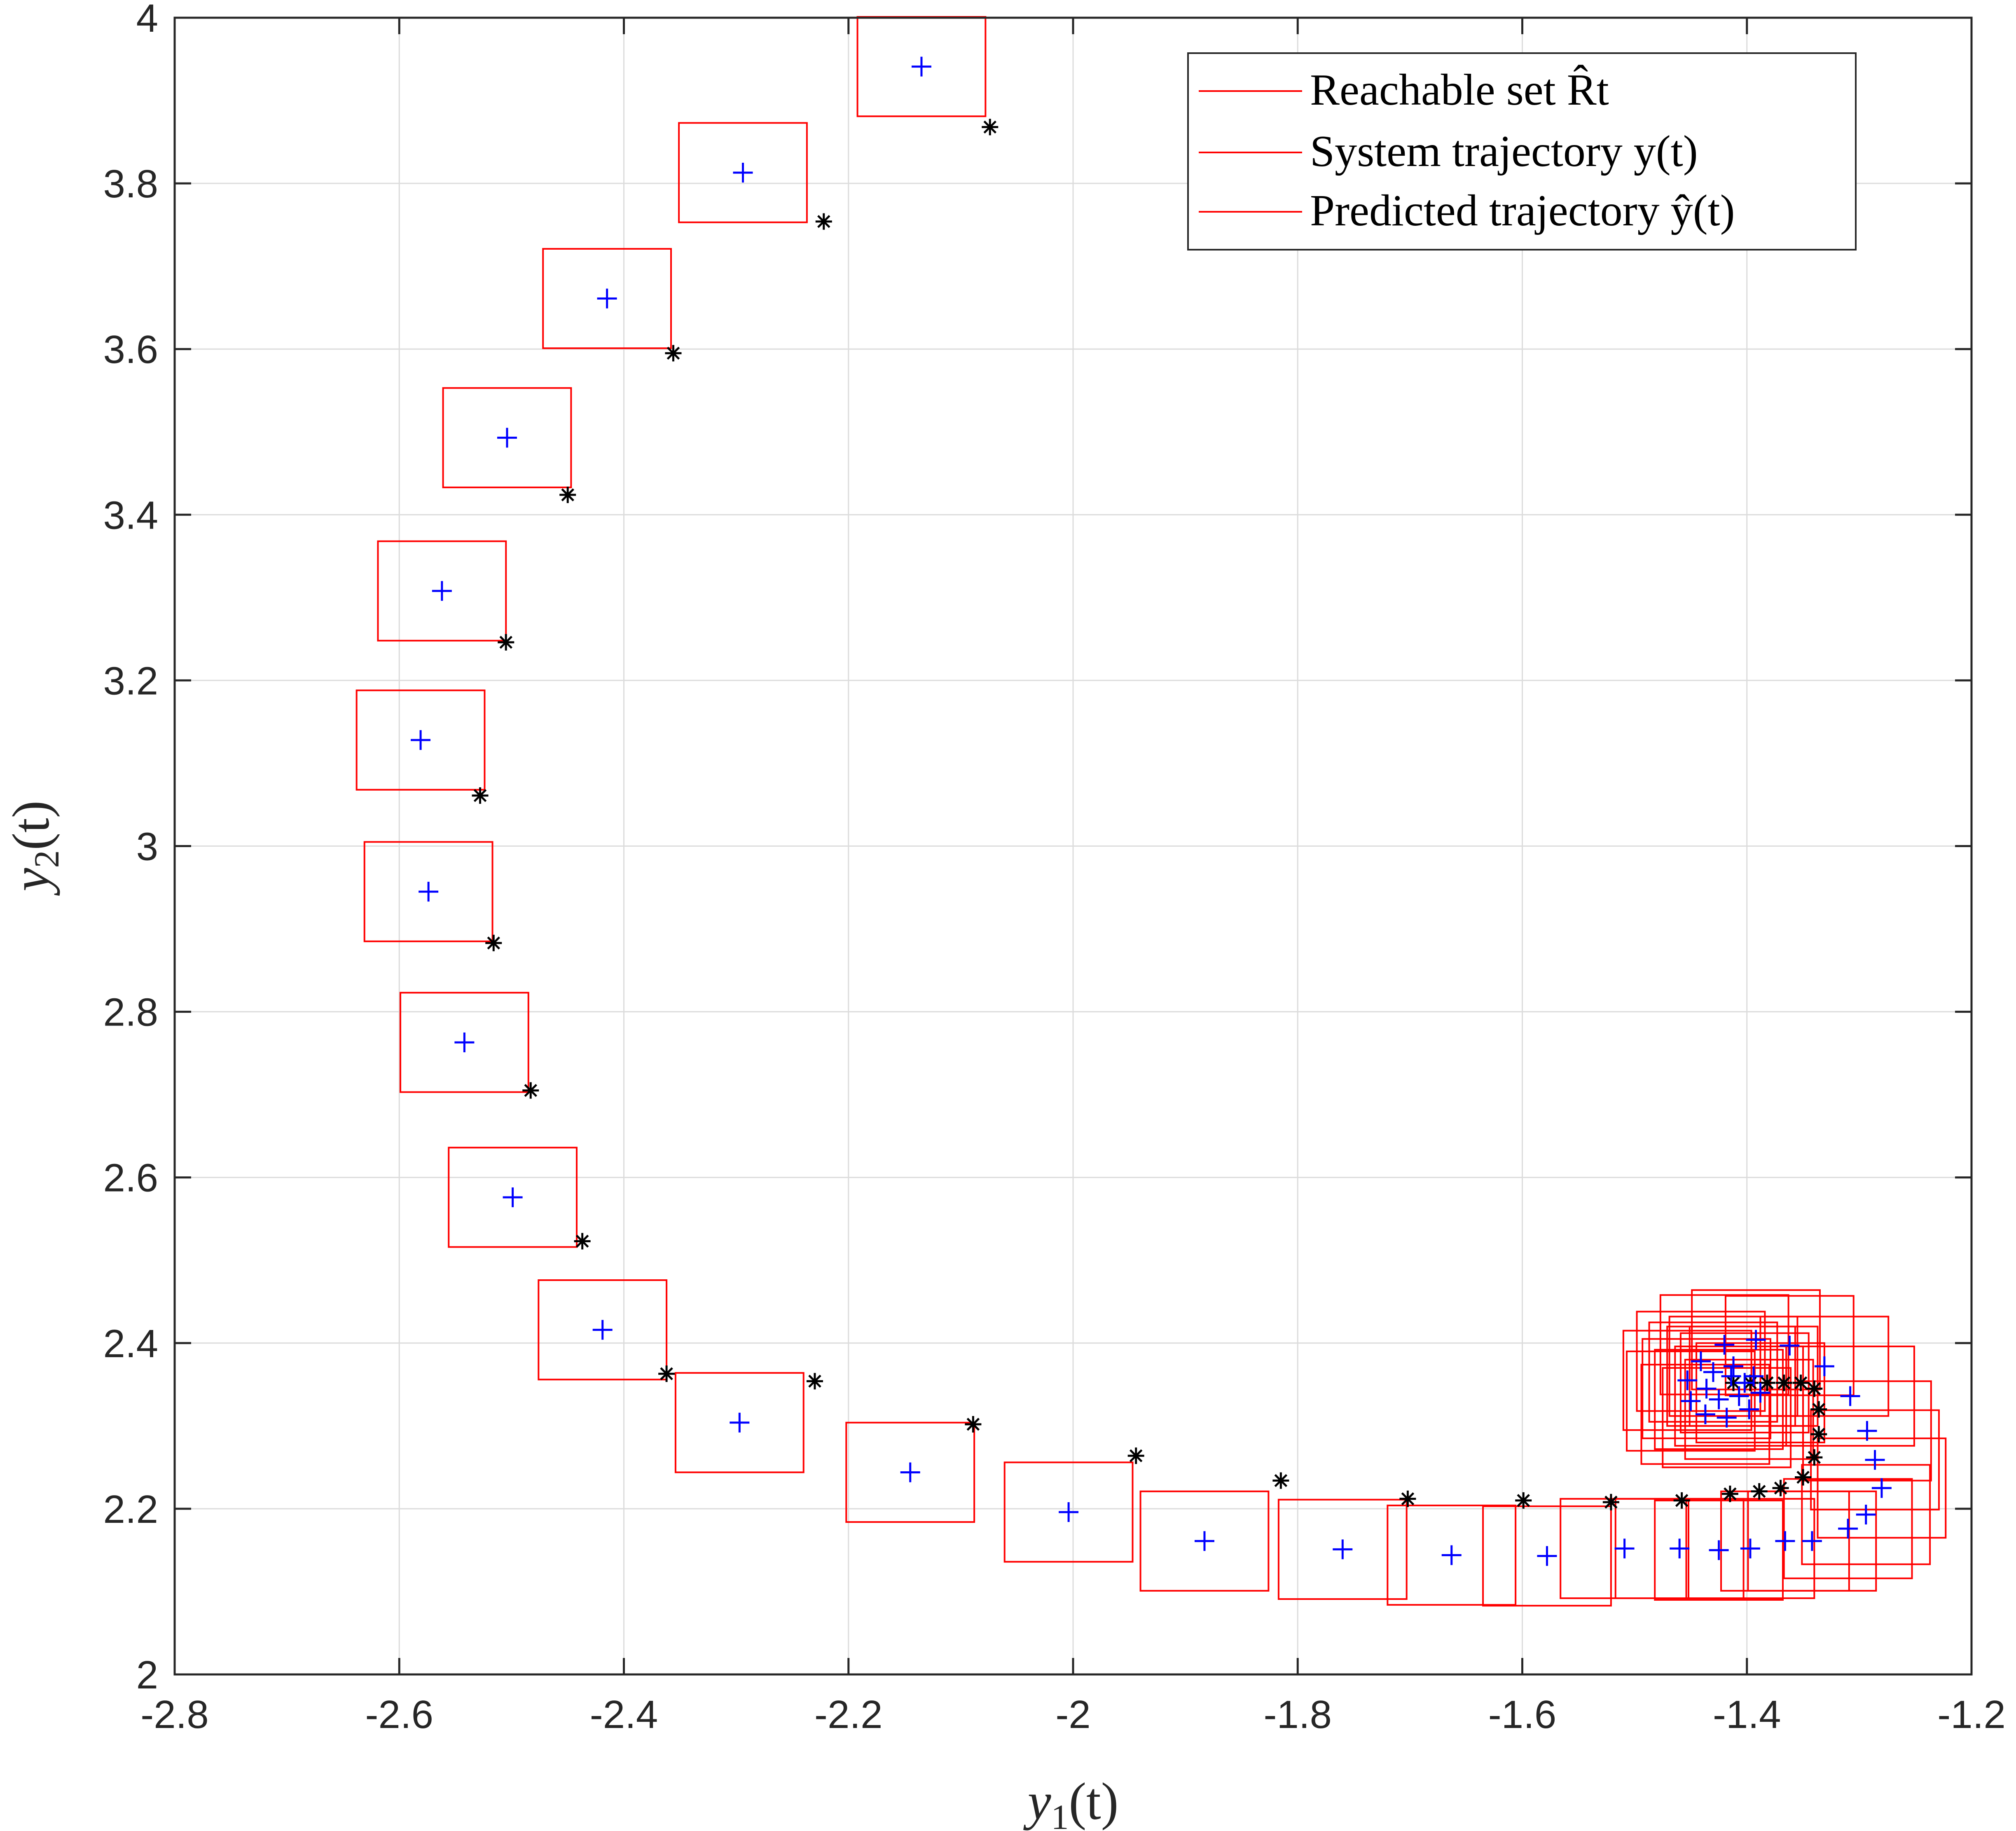 The image size is (2016, 1831). I want to click on y-tick-label: 3.2, so click(131, 681).